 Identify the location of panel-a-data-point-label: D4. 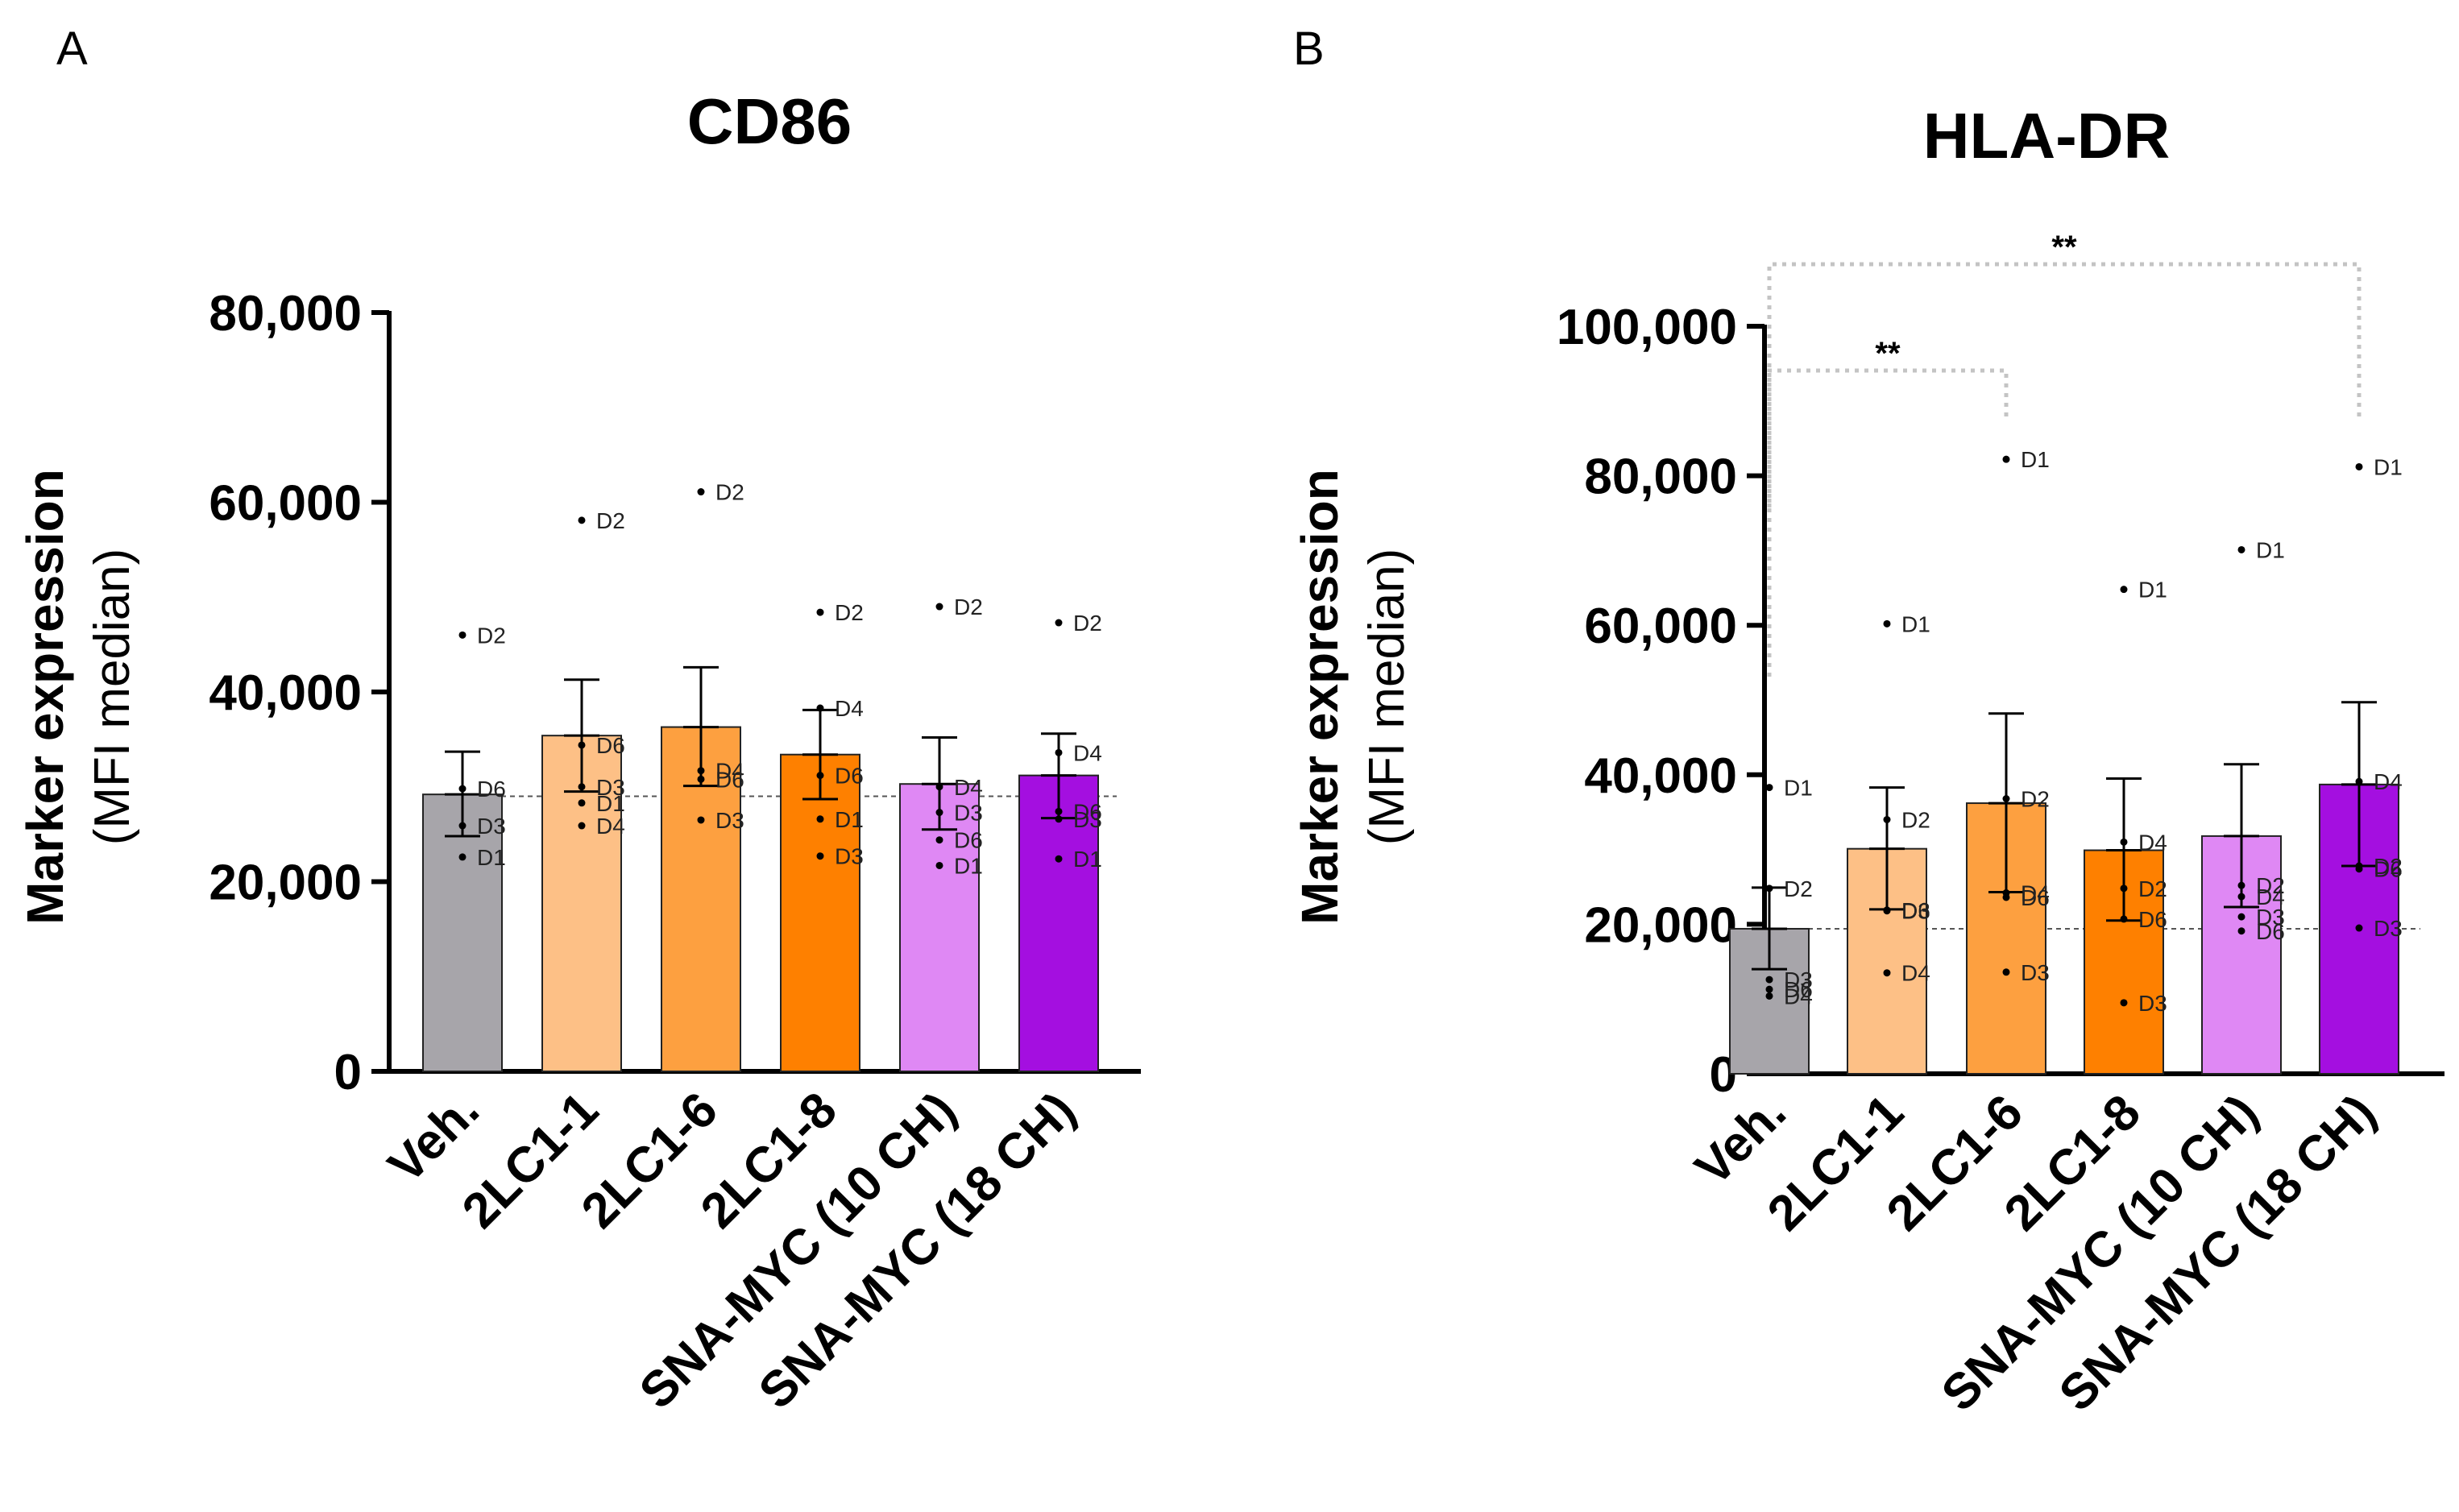
(611, 827).